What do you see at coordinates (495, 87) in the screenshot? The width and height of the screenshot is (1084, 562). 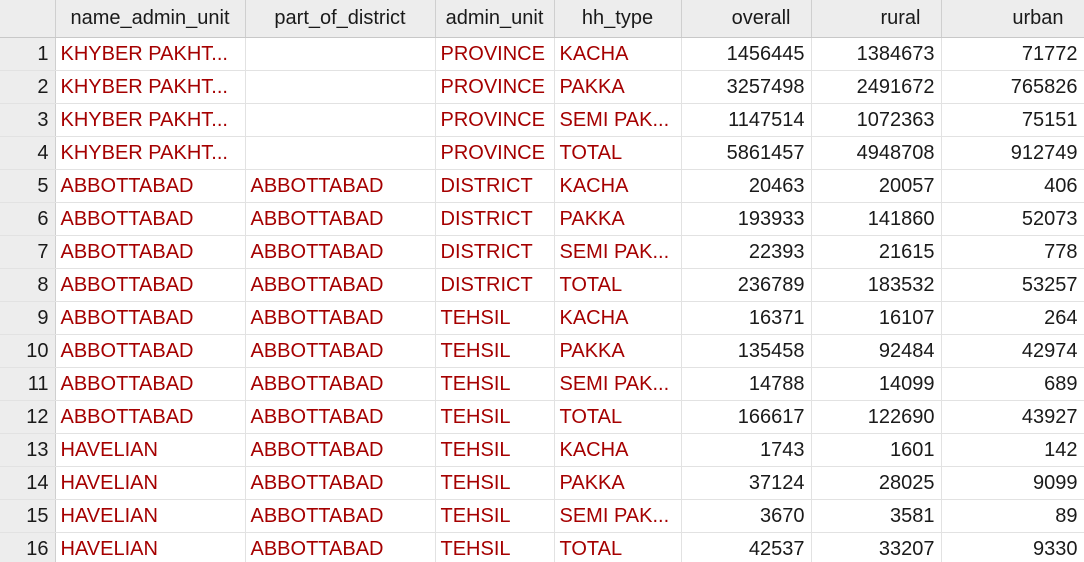 I see `cell-admin-unit: PROVINCE` at bounding box center [495, 87].